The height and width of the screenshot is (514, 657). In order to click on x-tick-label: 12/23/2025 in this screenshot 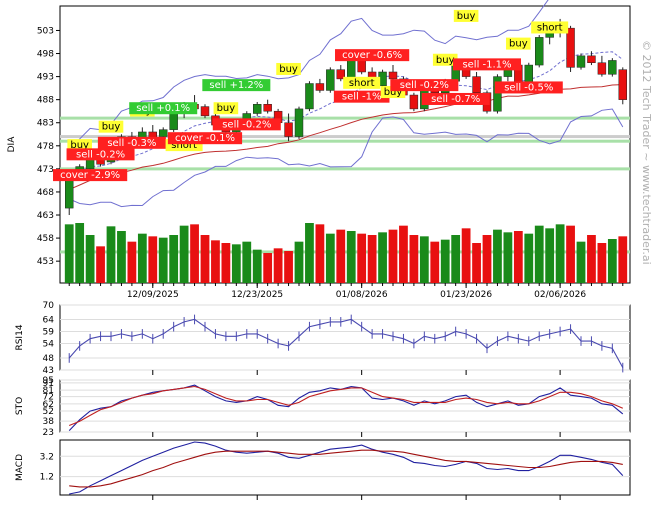, I will do `click(257, 295)`.